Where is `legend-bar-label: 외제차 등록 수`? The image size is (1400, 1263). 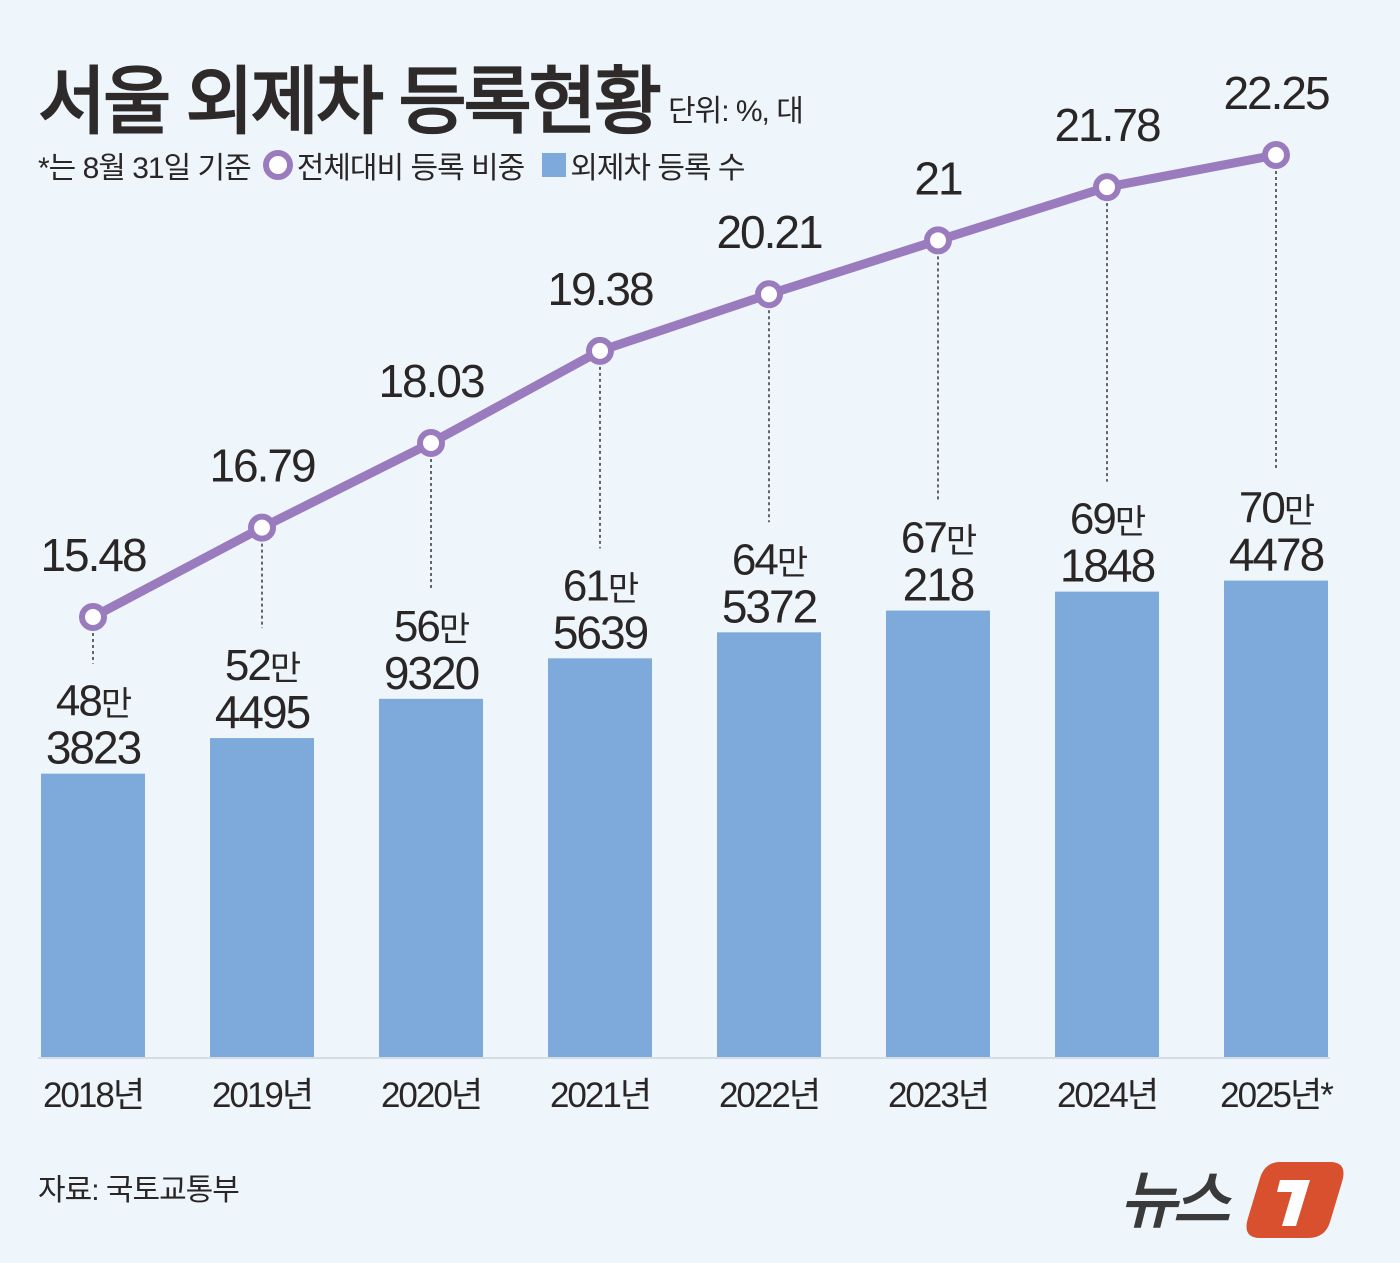 legend-bar-label: 외제차 등록 수 is located at coordinates (657, 168).